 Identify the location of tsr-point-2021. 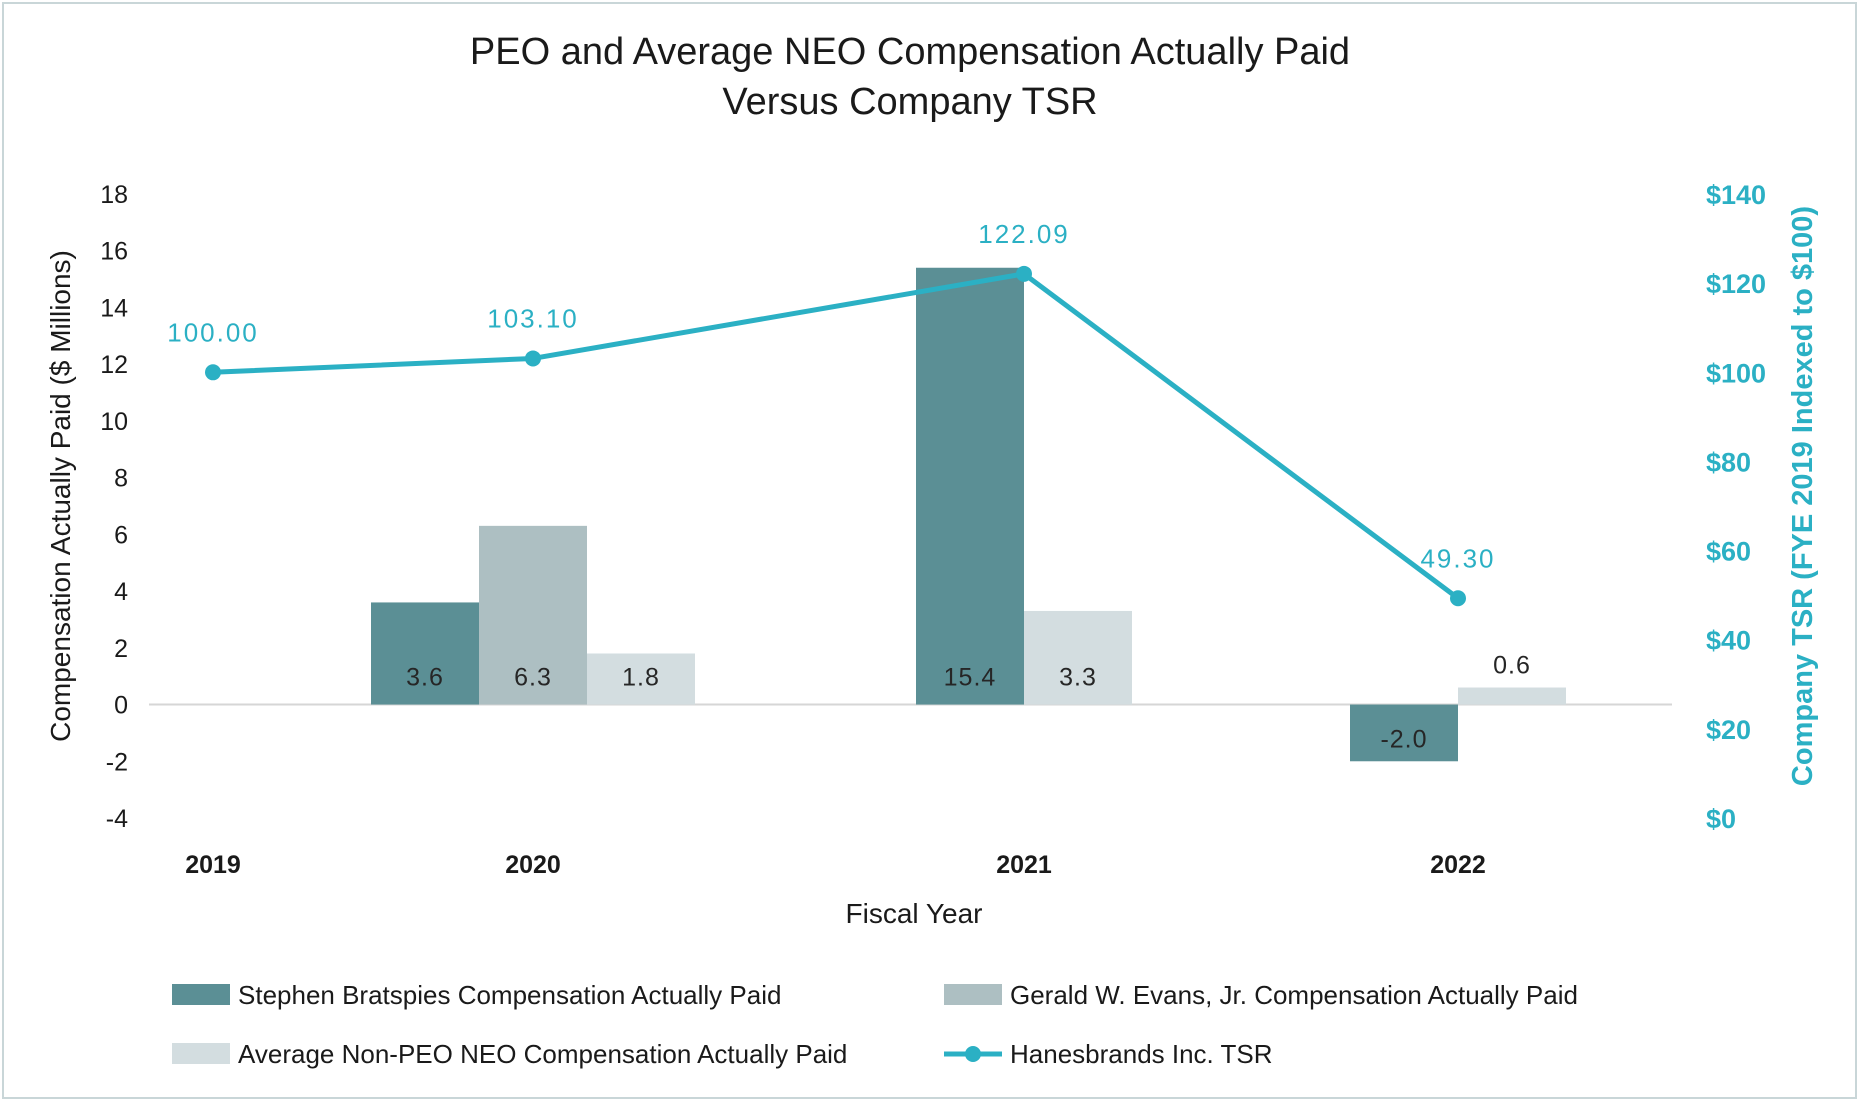
(1024, 273).